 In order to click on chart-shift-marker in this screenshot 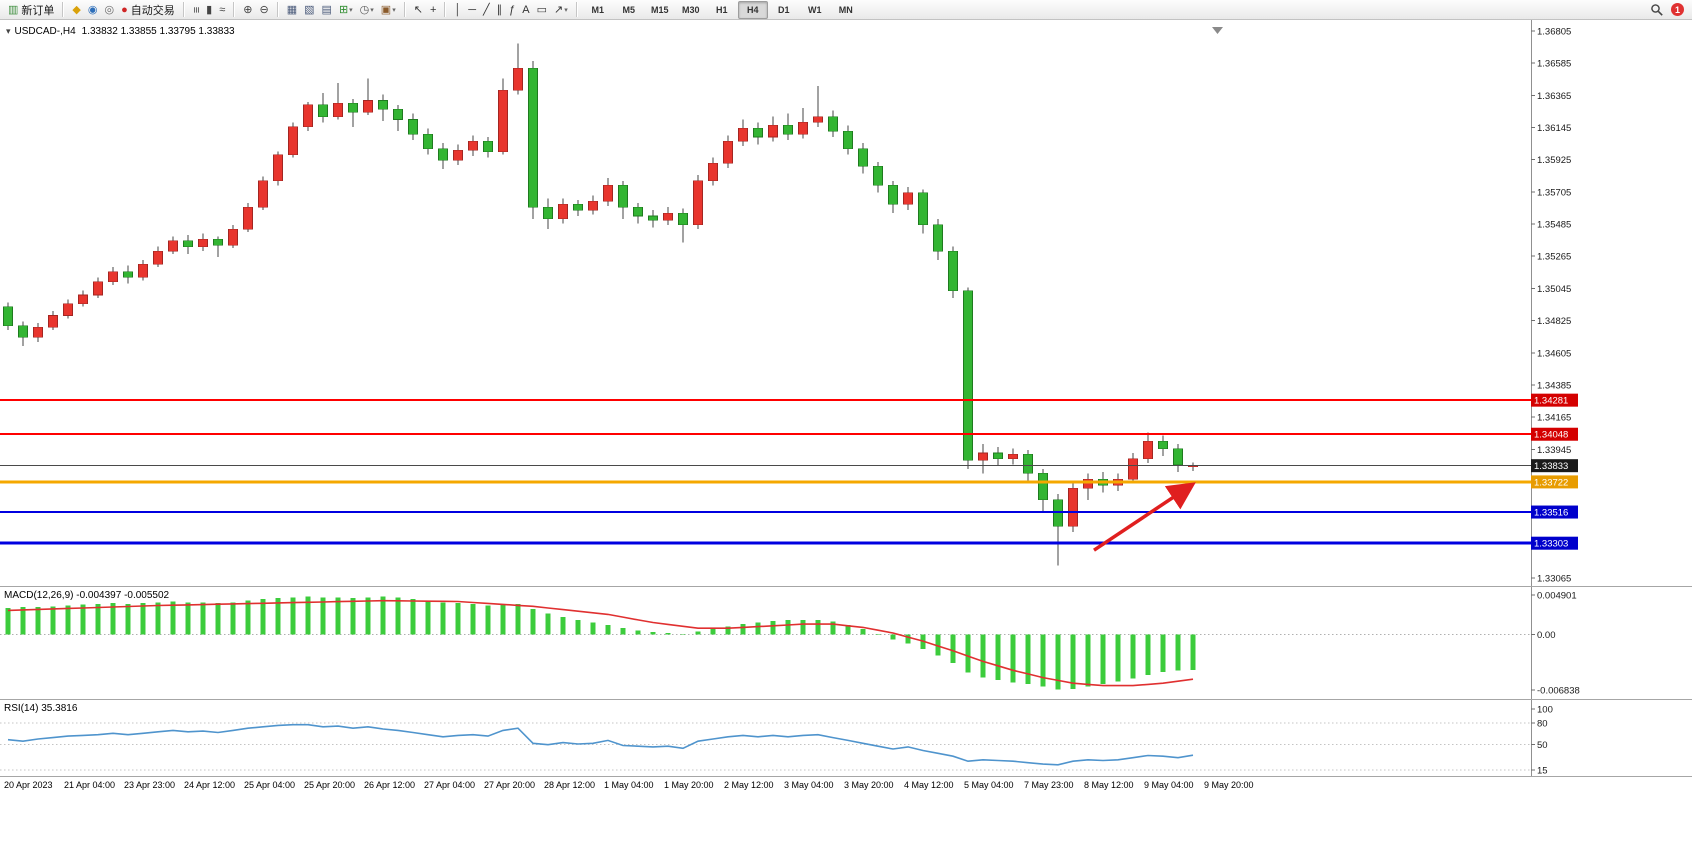, I will do `click(1217, 30)`.